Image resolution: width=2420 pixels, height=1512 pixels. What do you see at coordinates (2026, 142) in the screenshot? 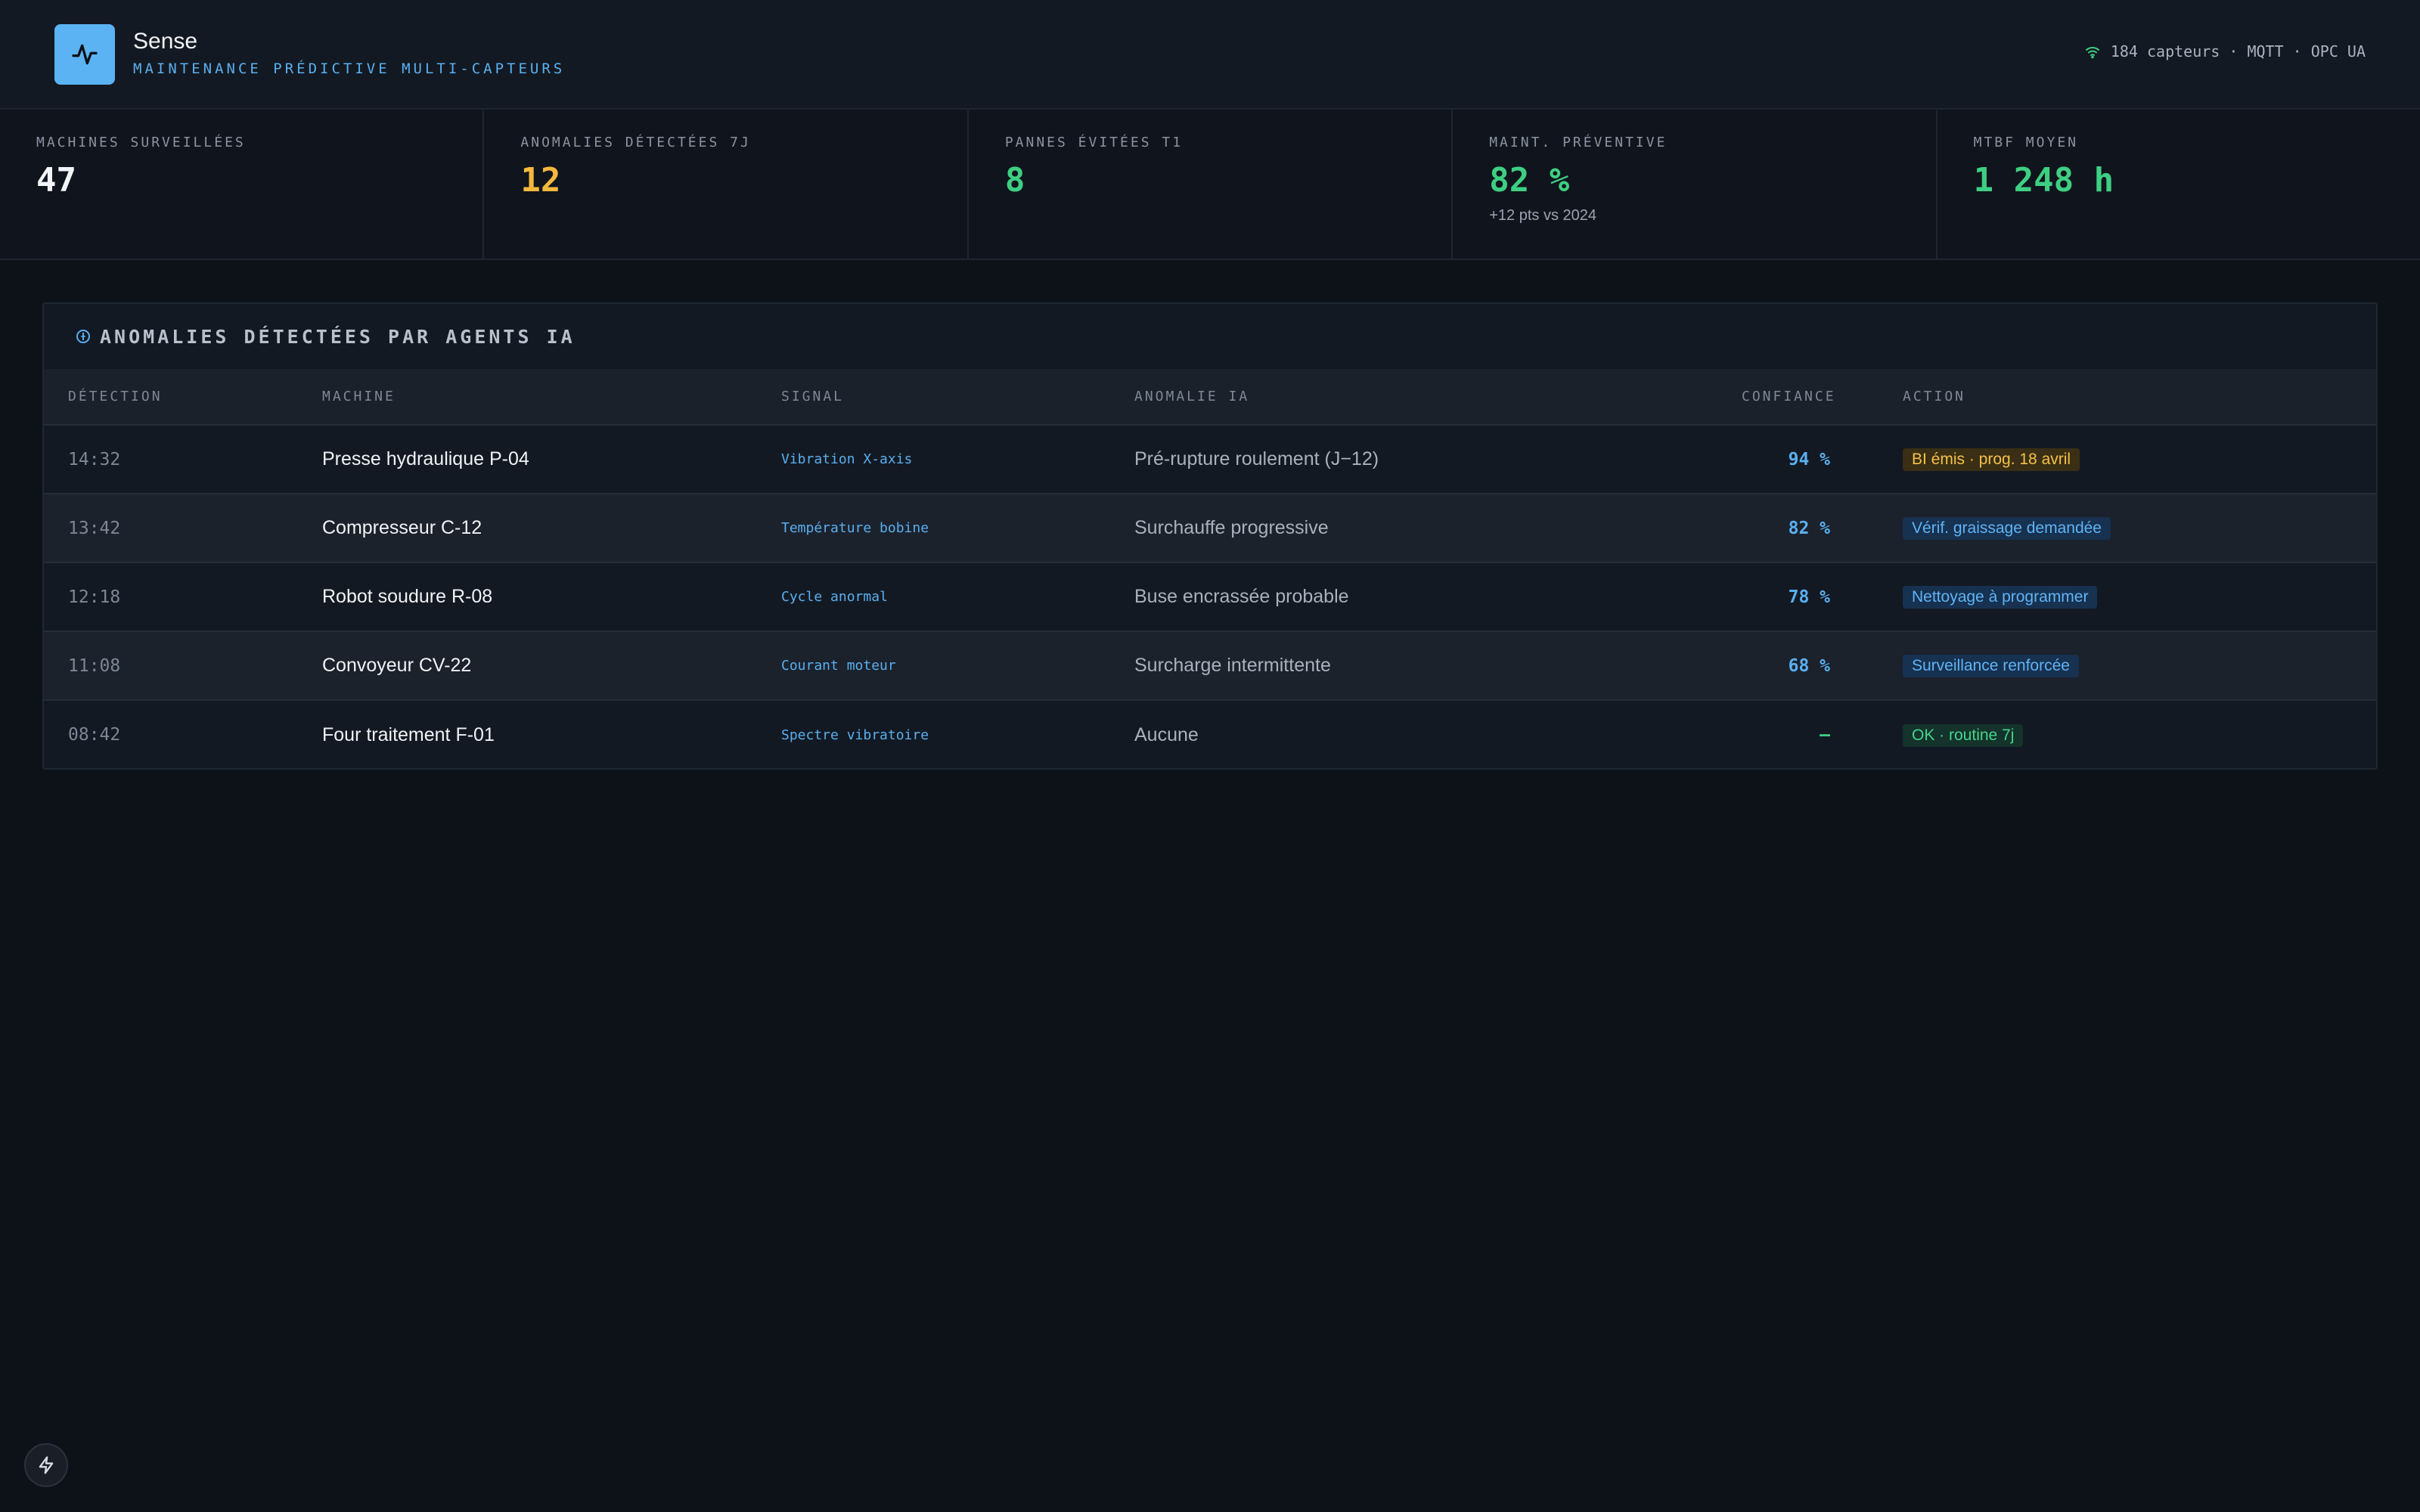
I see `kpi-label: MTBF MOYEN` at bounding box center [2026, 142].